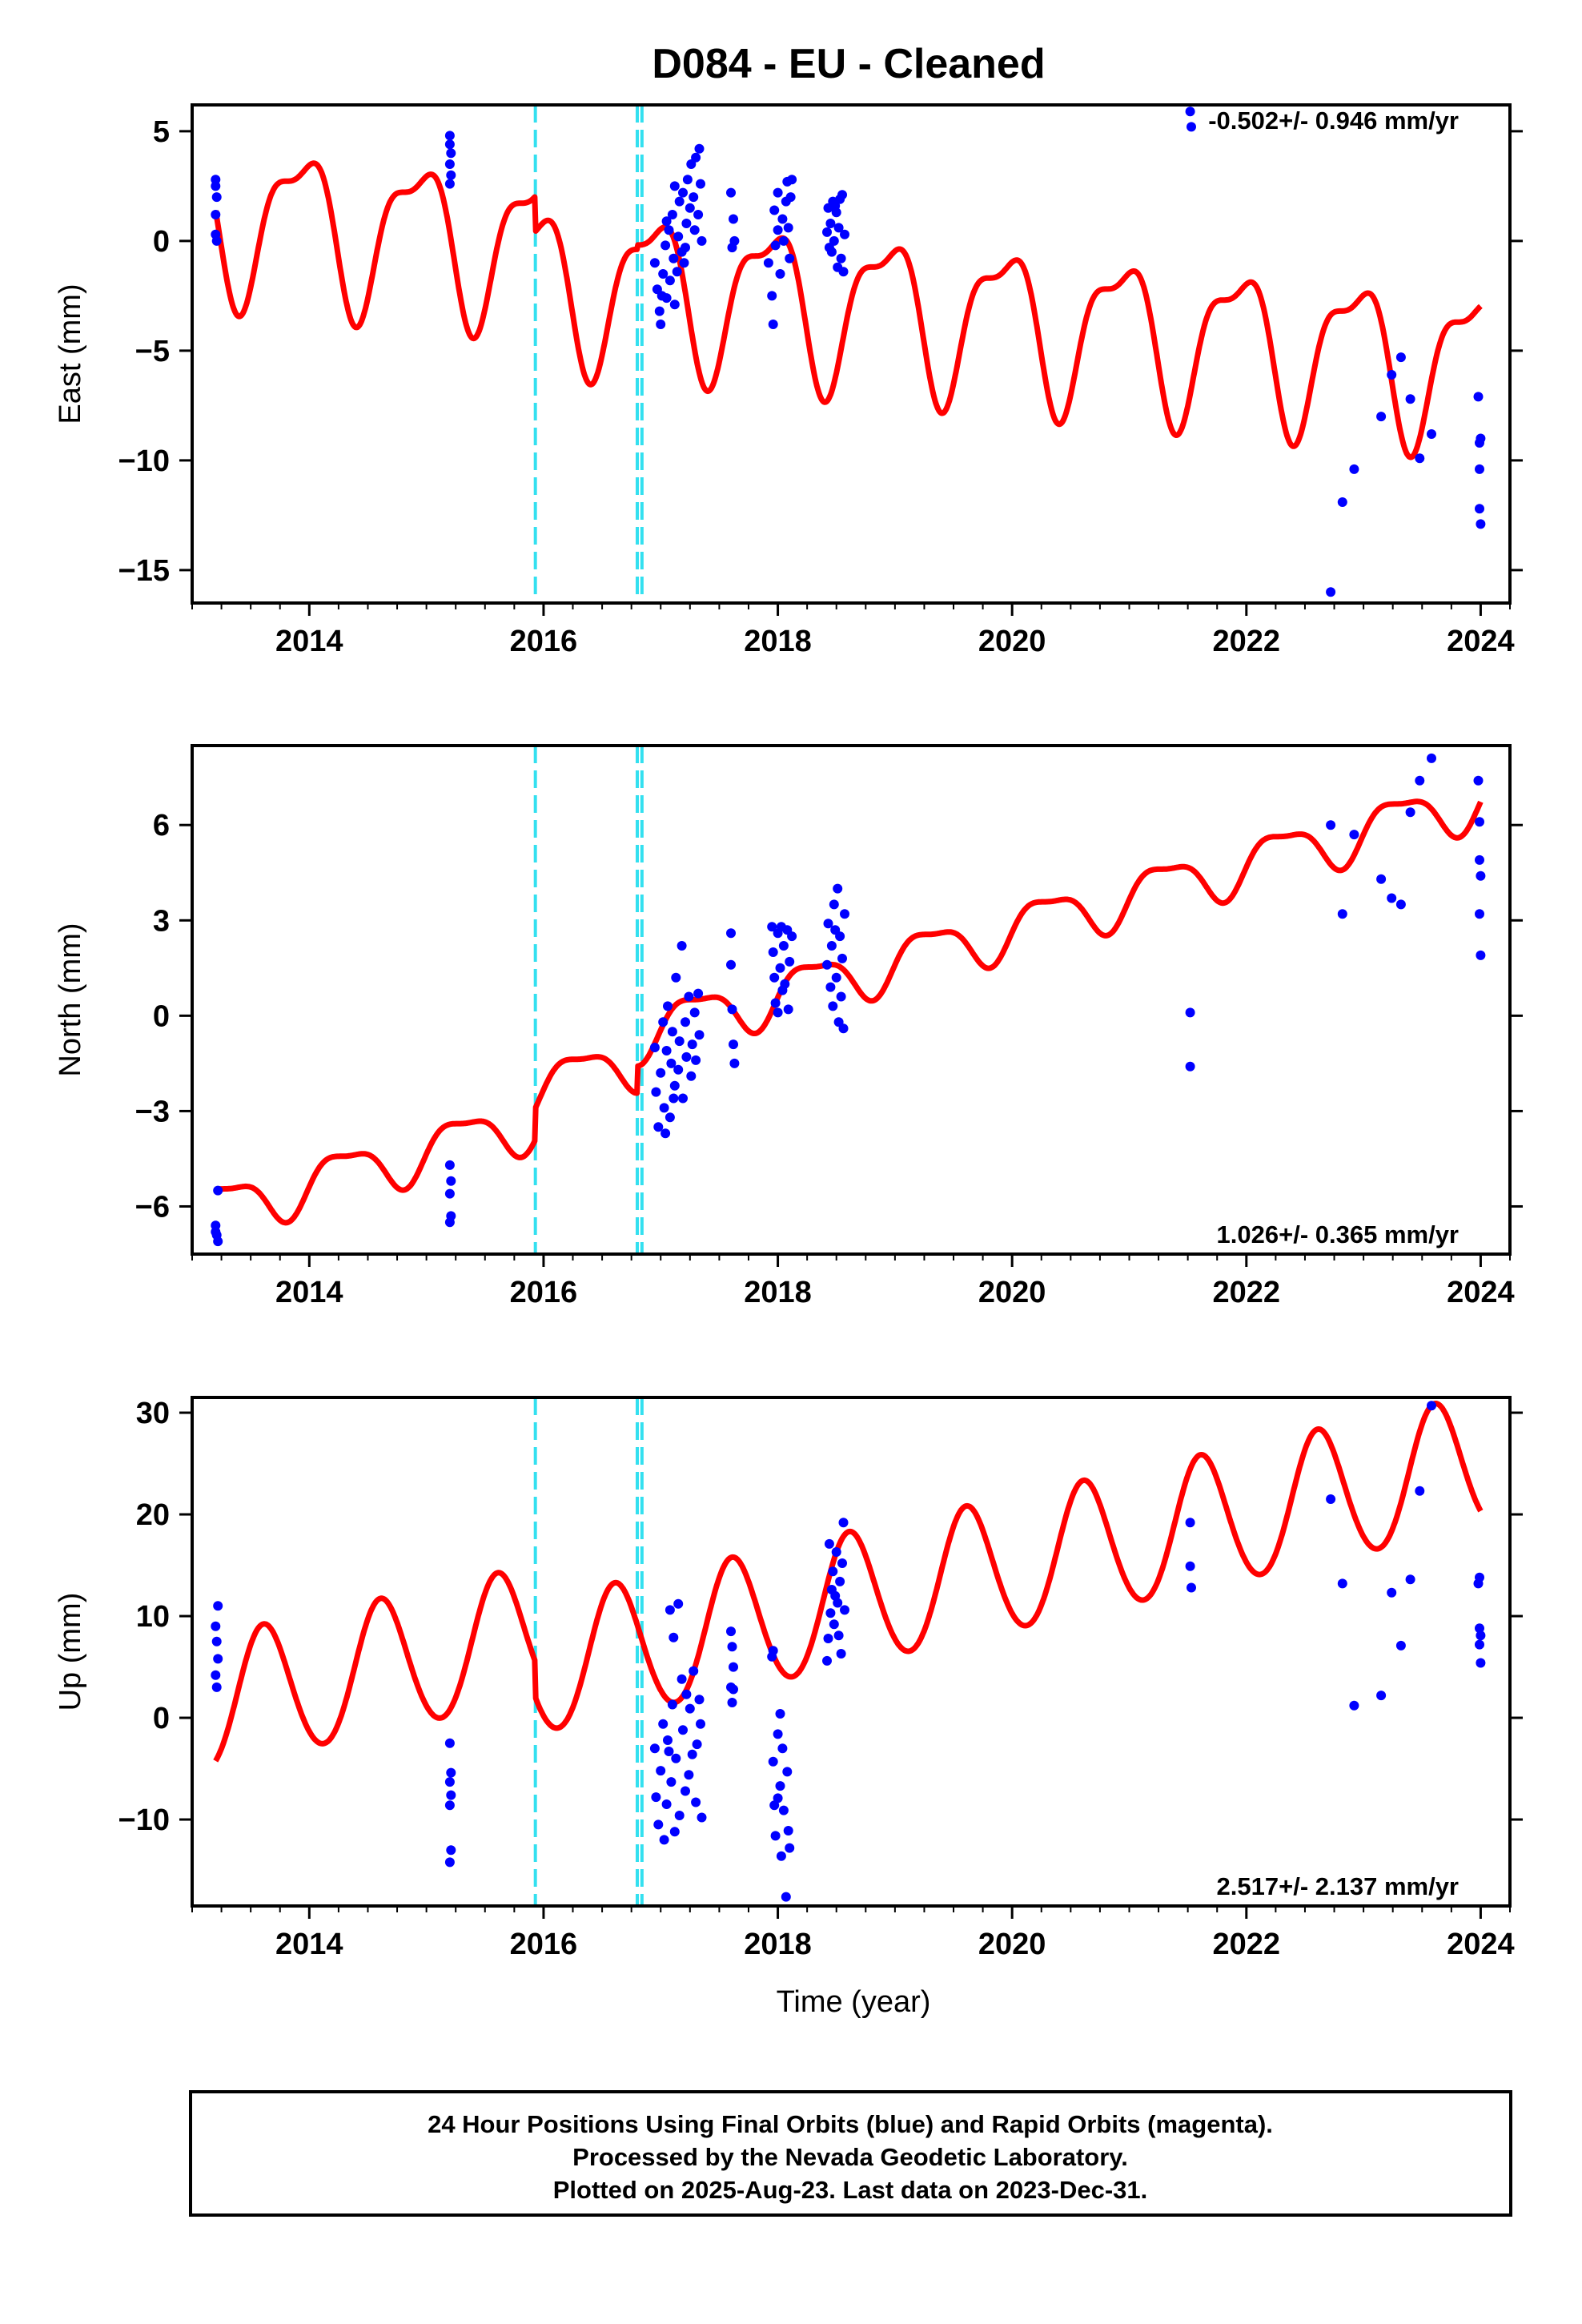  I want to click on north-x-tick-label: 2020, so click(1012, 1292).